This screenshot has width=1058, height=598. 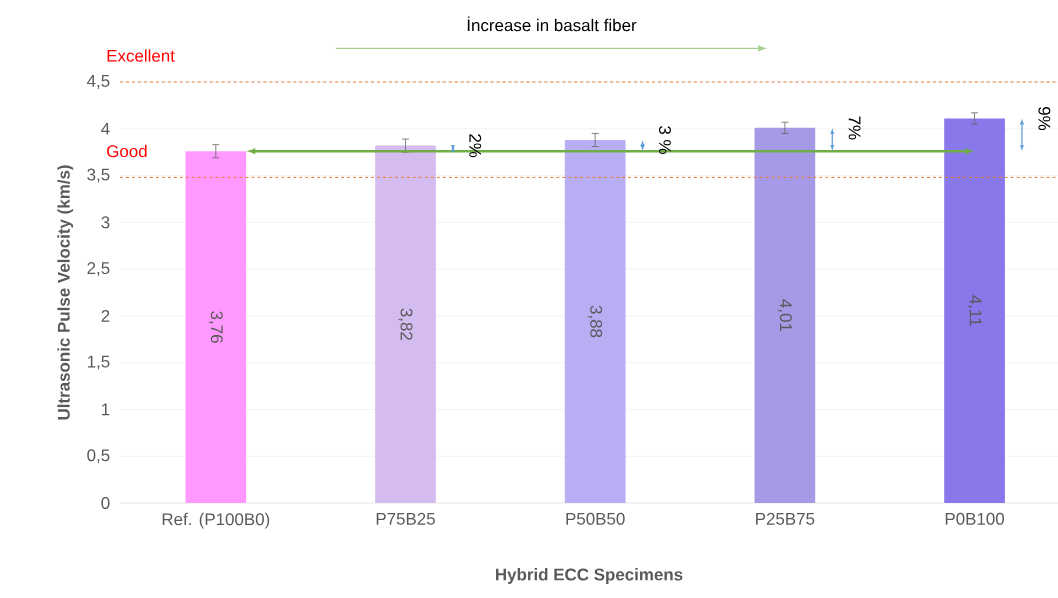 I want to click on y-tick-label: 2, so click(x=105, y=315).